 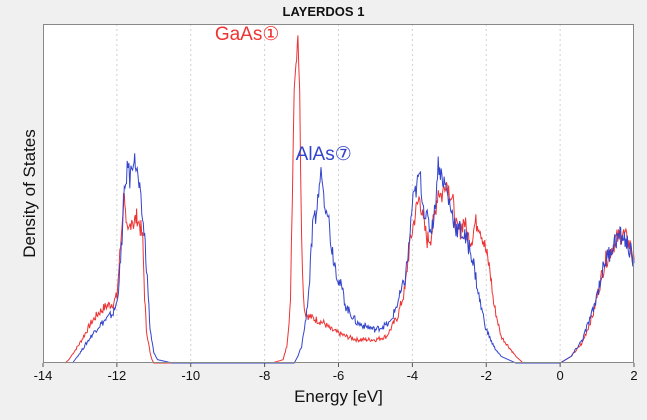 I want to click on x-tick-label: -4, so click(x=413, y=375).